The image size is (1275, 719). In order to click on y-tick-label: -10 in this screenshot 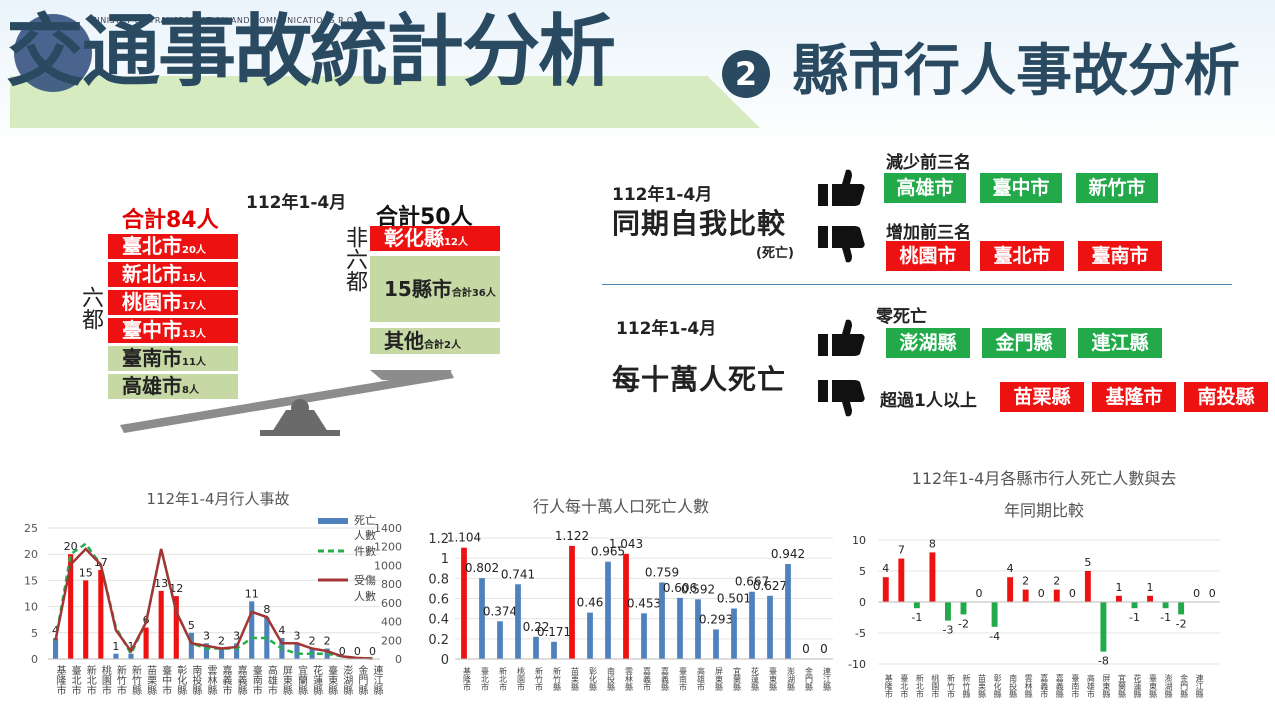, I will do `click(857, 664)`.